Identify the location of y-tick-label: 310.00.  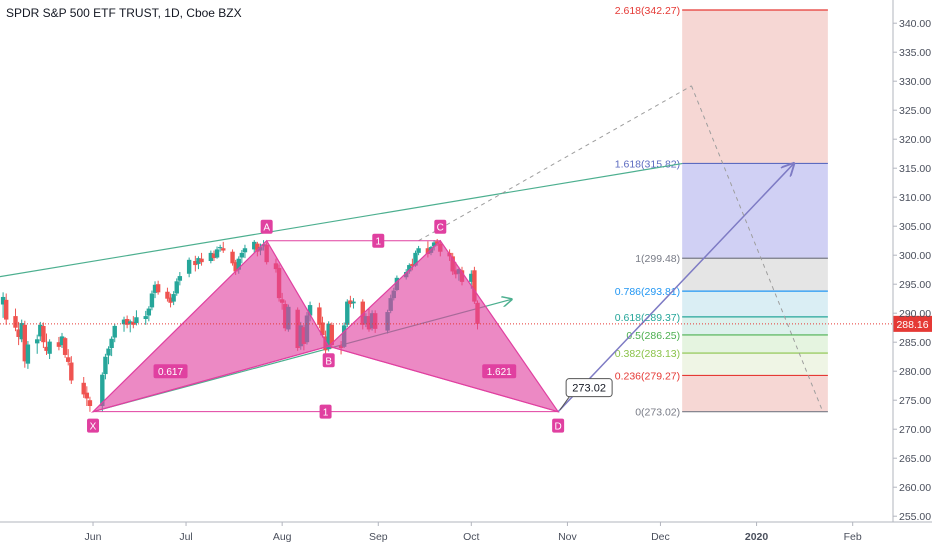
(915, 198).